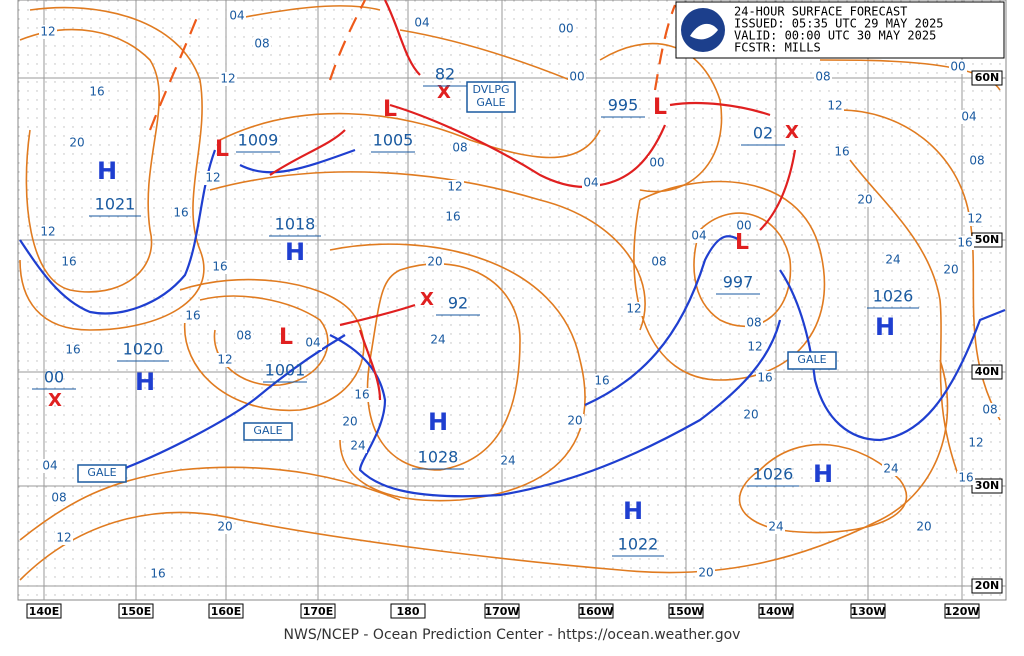 The height and width of the screenshot is (656, 1024). I want to click on low-pressure: 1005, so click(393, 140).